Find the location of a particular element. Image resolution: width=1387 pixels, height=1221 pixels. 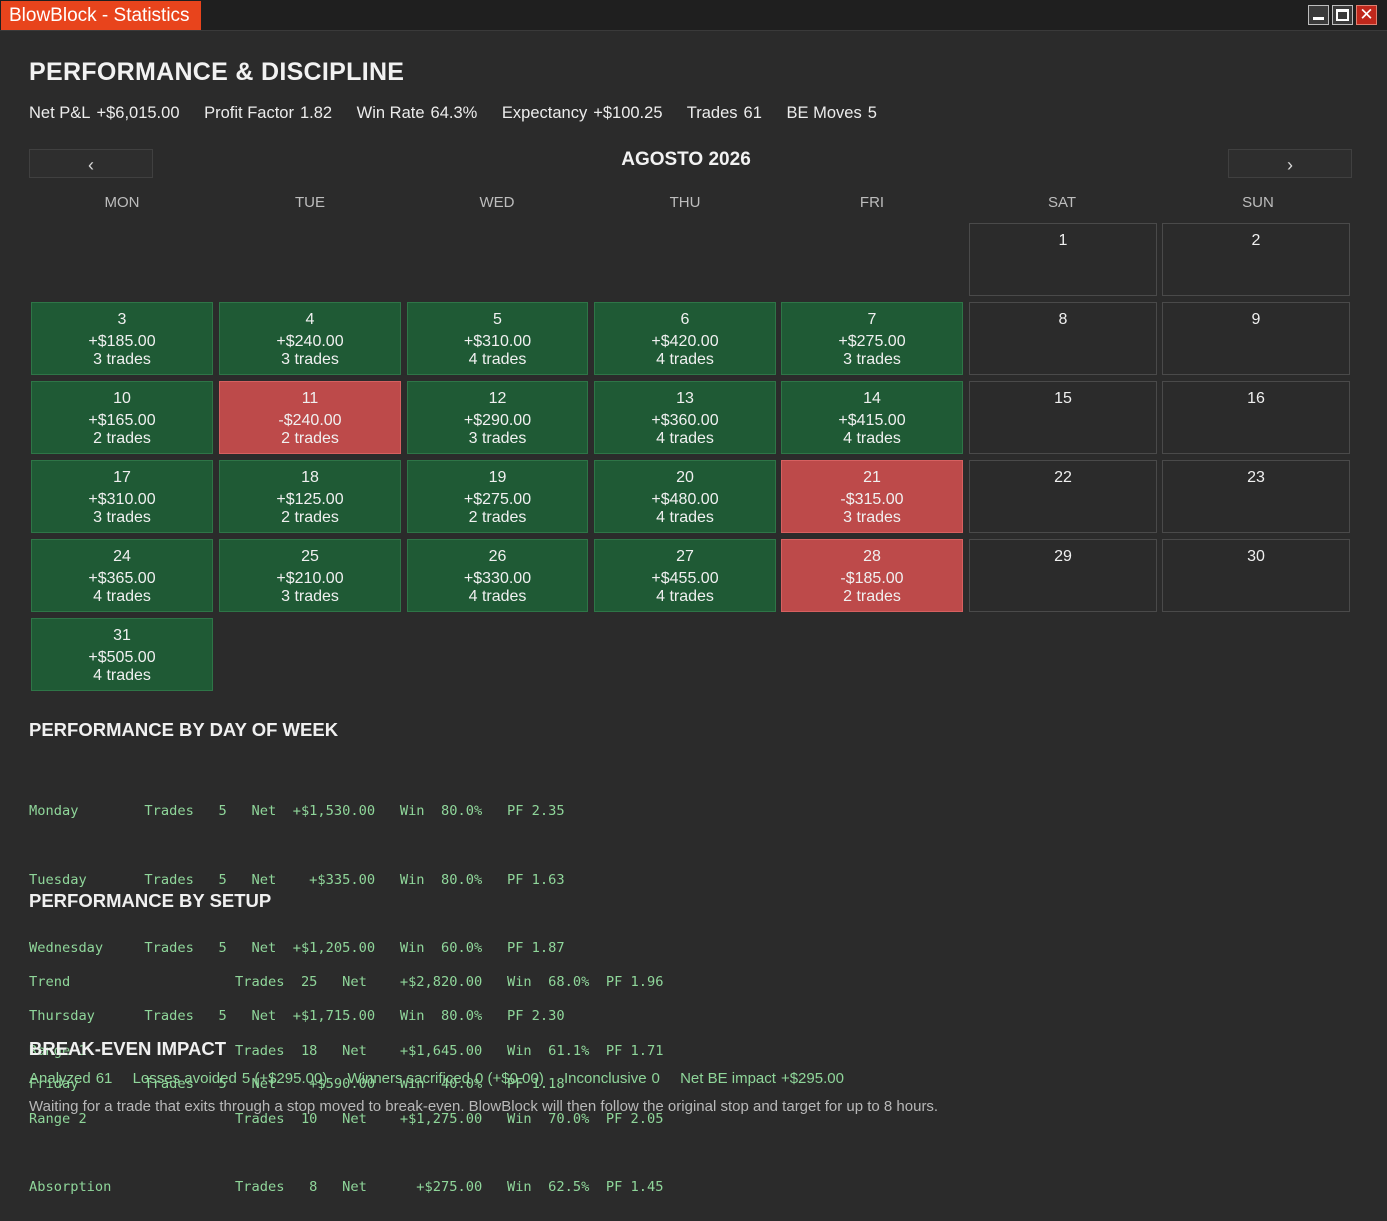

calendar-day-23: 23 is located at coordinates (1256, 496).